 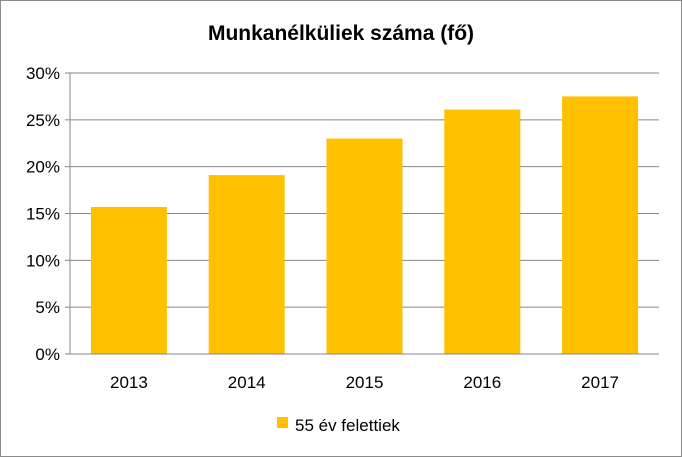 I want to click on bar-2016, so click(x=482, y=231).